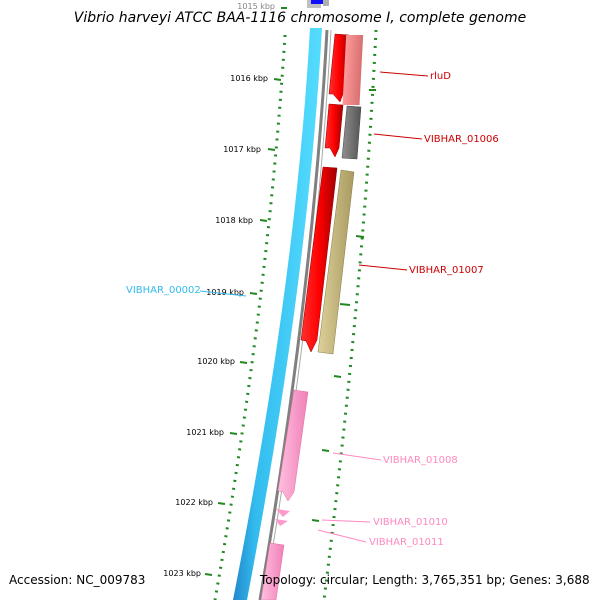  What do you see at coordinates (446, 270) in the screenshot?
I see `gene-label-01007: VIBHAR_01007` at bounding box center [446, 270].